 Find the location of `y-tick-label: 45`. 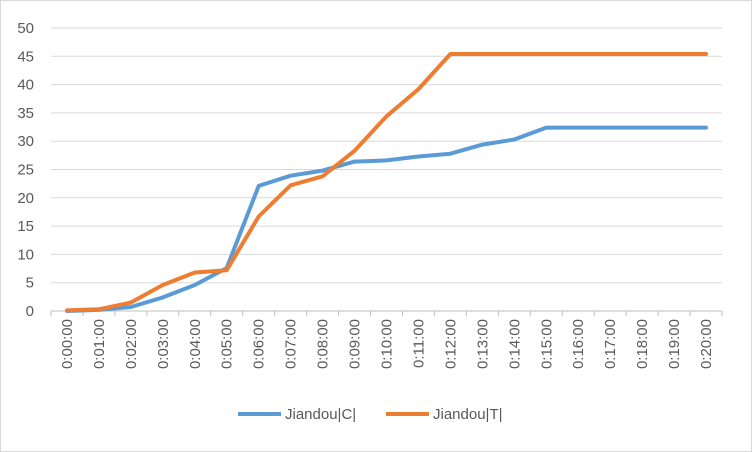

y-tick-label: 45 is located at coordinates (25, 56).